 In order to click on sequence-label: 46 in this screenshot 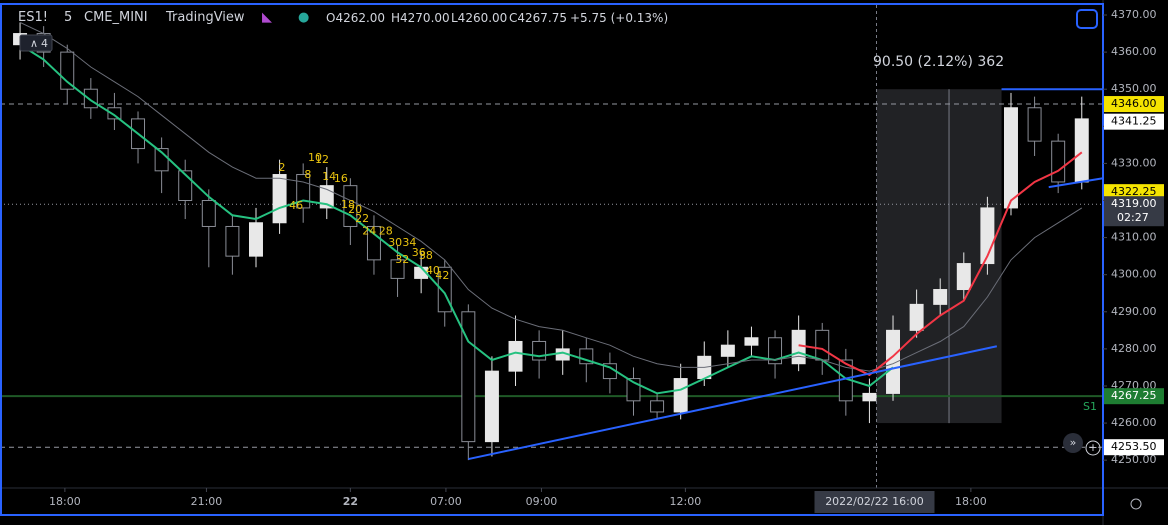, I will do `click(296, 205)`.